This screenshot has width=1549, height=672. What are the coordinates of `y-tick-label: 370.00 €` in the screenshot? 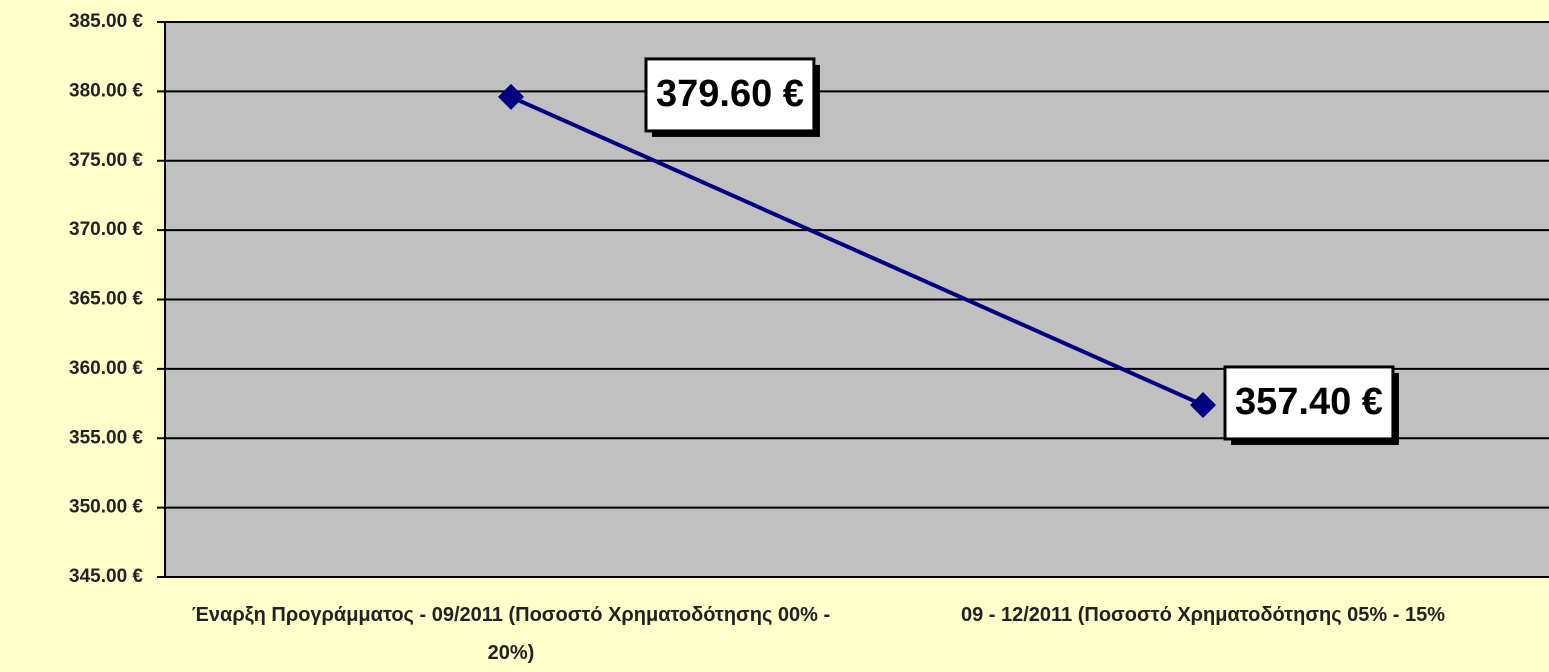 It's located at (106, 229).